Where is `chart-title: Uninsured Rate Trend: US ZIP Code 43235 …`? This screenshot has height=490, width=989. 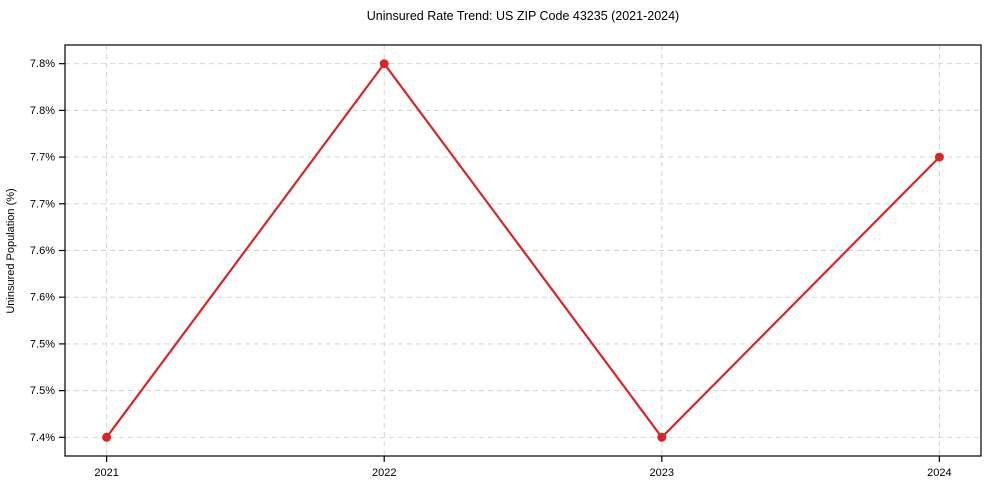 chart-title: Uninsured Rate Trend: US ZIP Code 43235 … is located at coordinates (523, 16).